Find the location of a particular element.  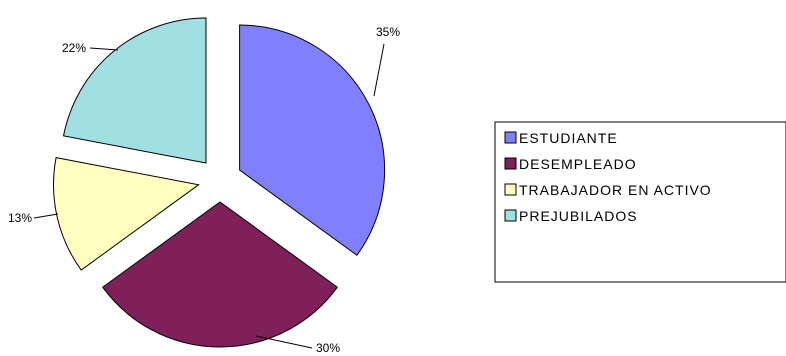

data-label: 22% is located at coordinates (74, 48).